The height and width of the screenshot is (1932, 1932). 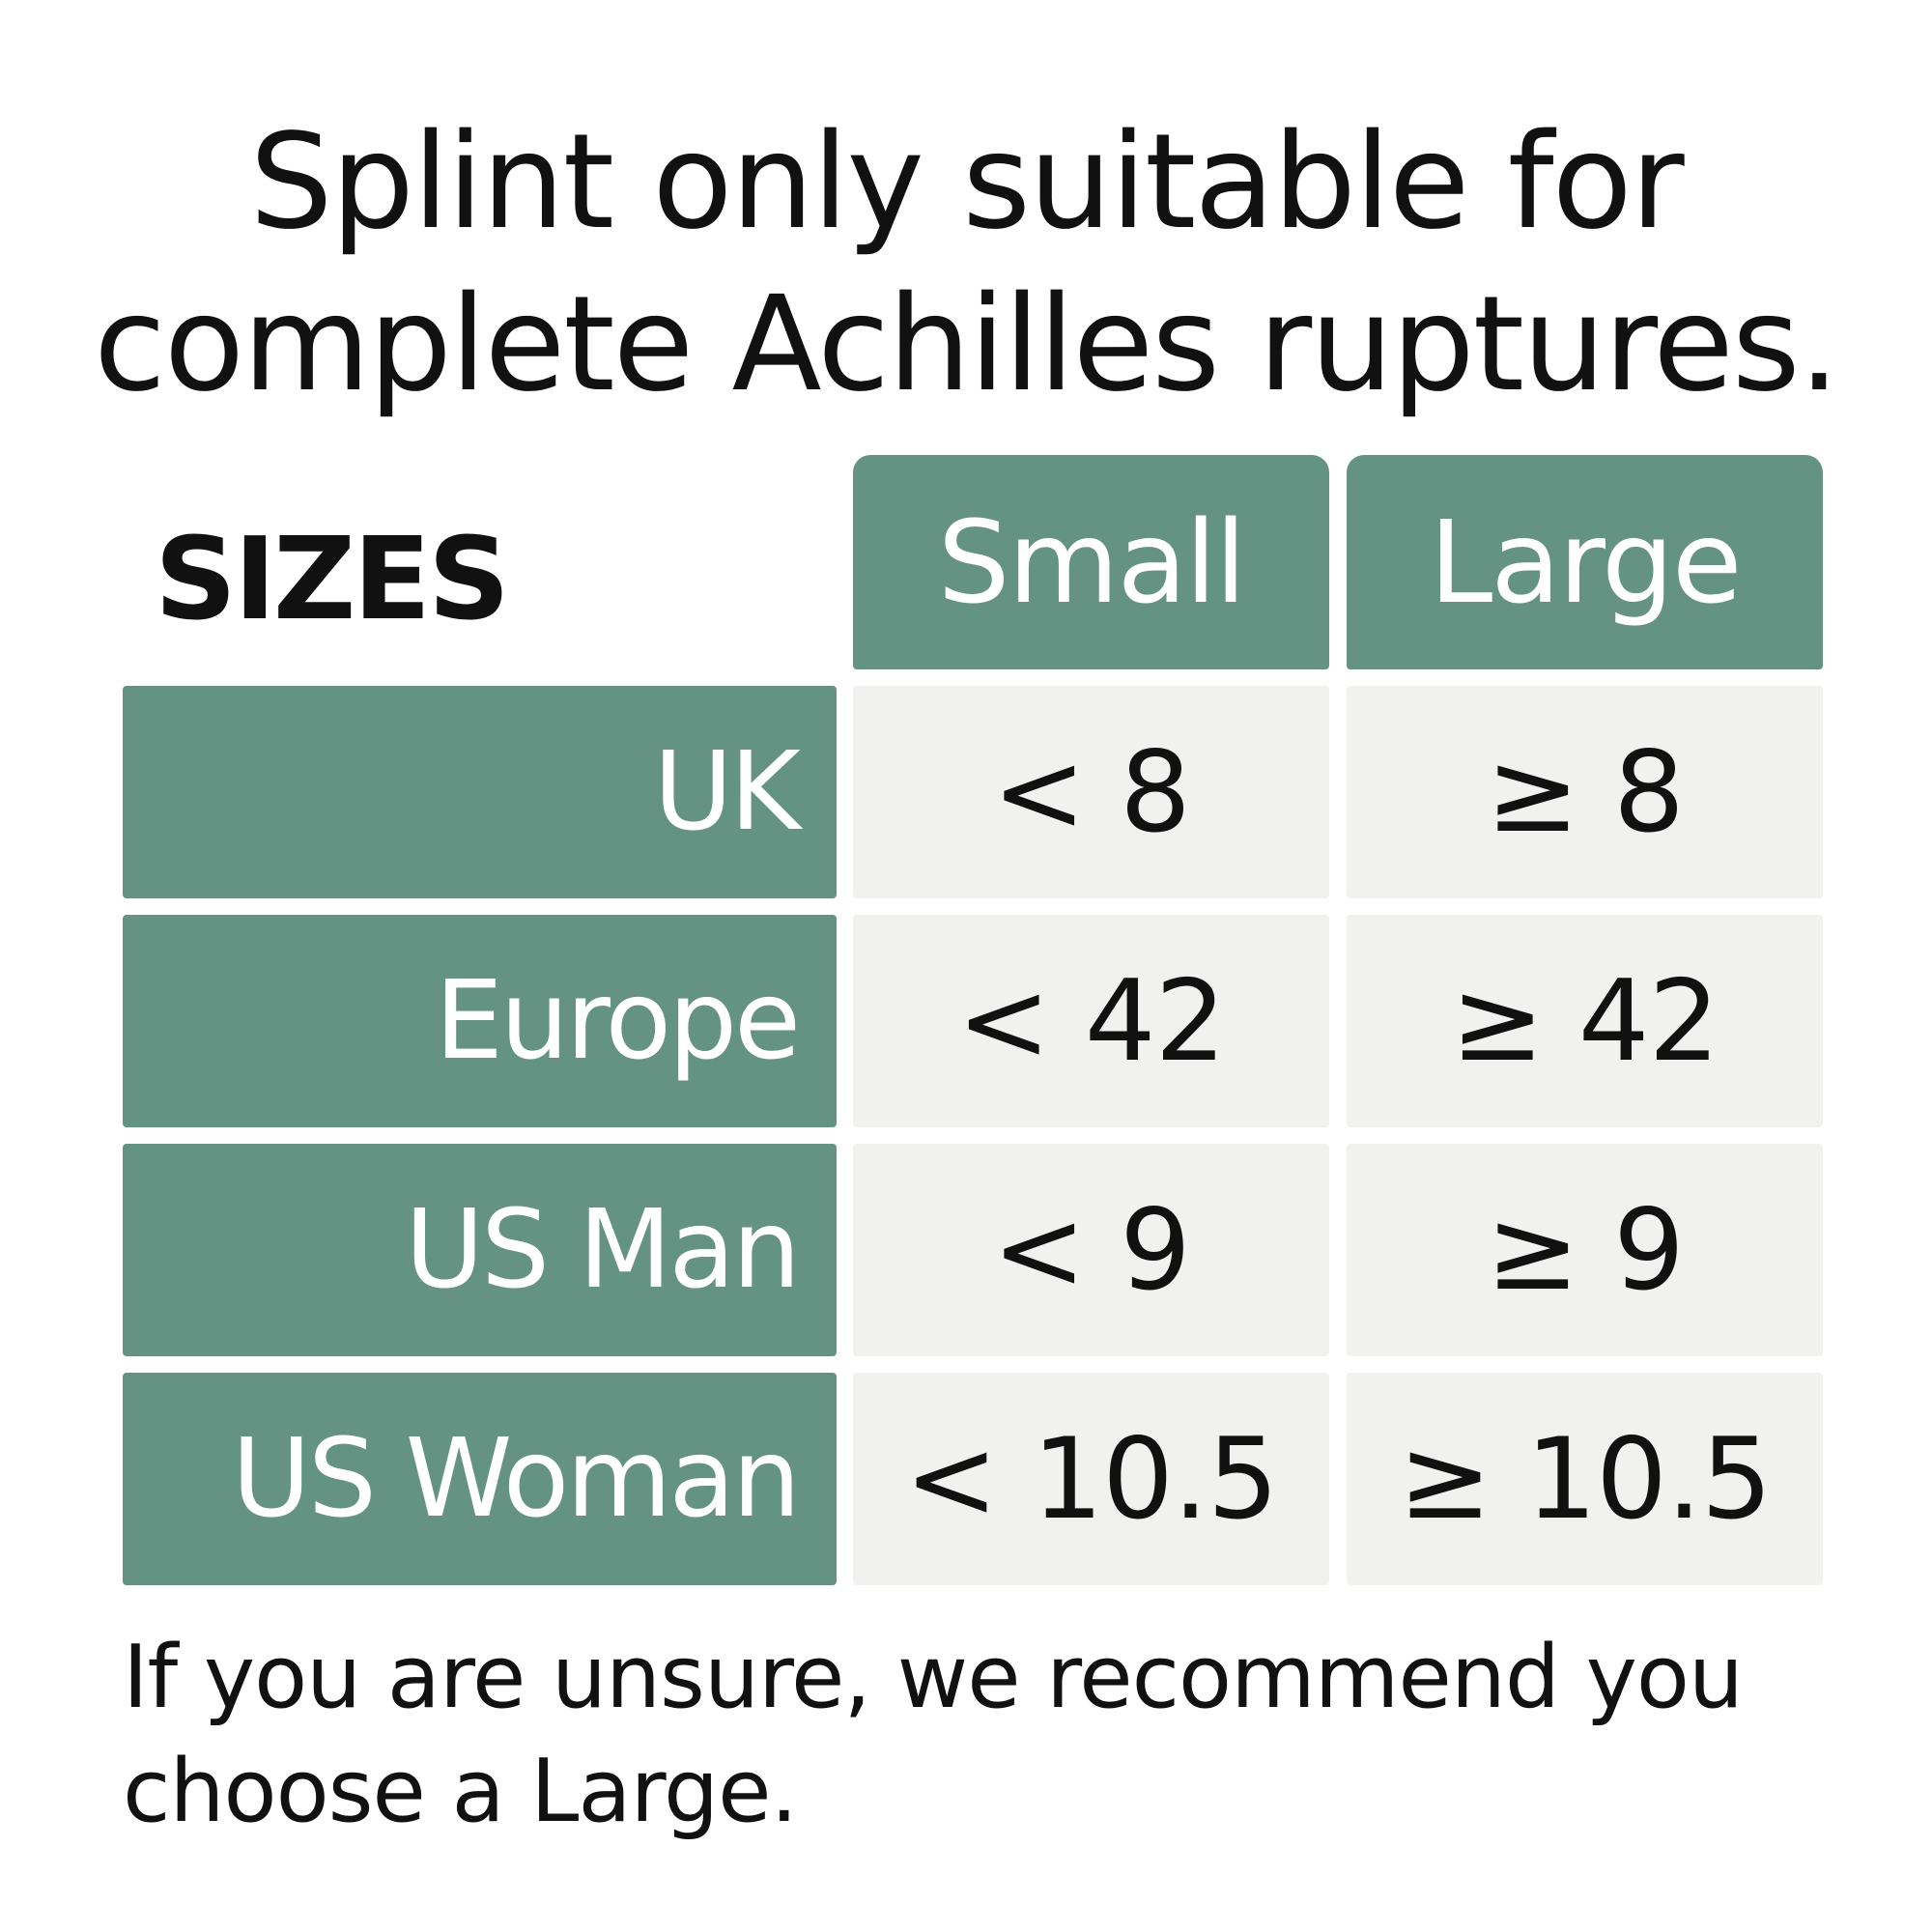 I want to click on row-label-europe: Europe, so click(x=480, y=1021).